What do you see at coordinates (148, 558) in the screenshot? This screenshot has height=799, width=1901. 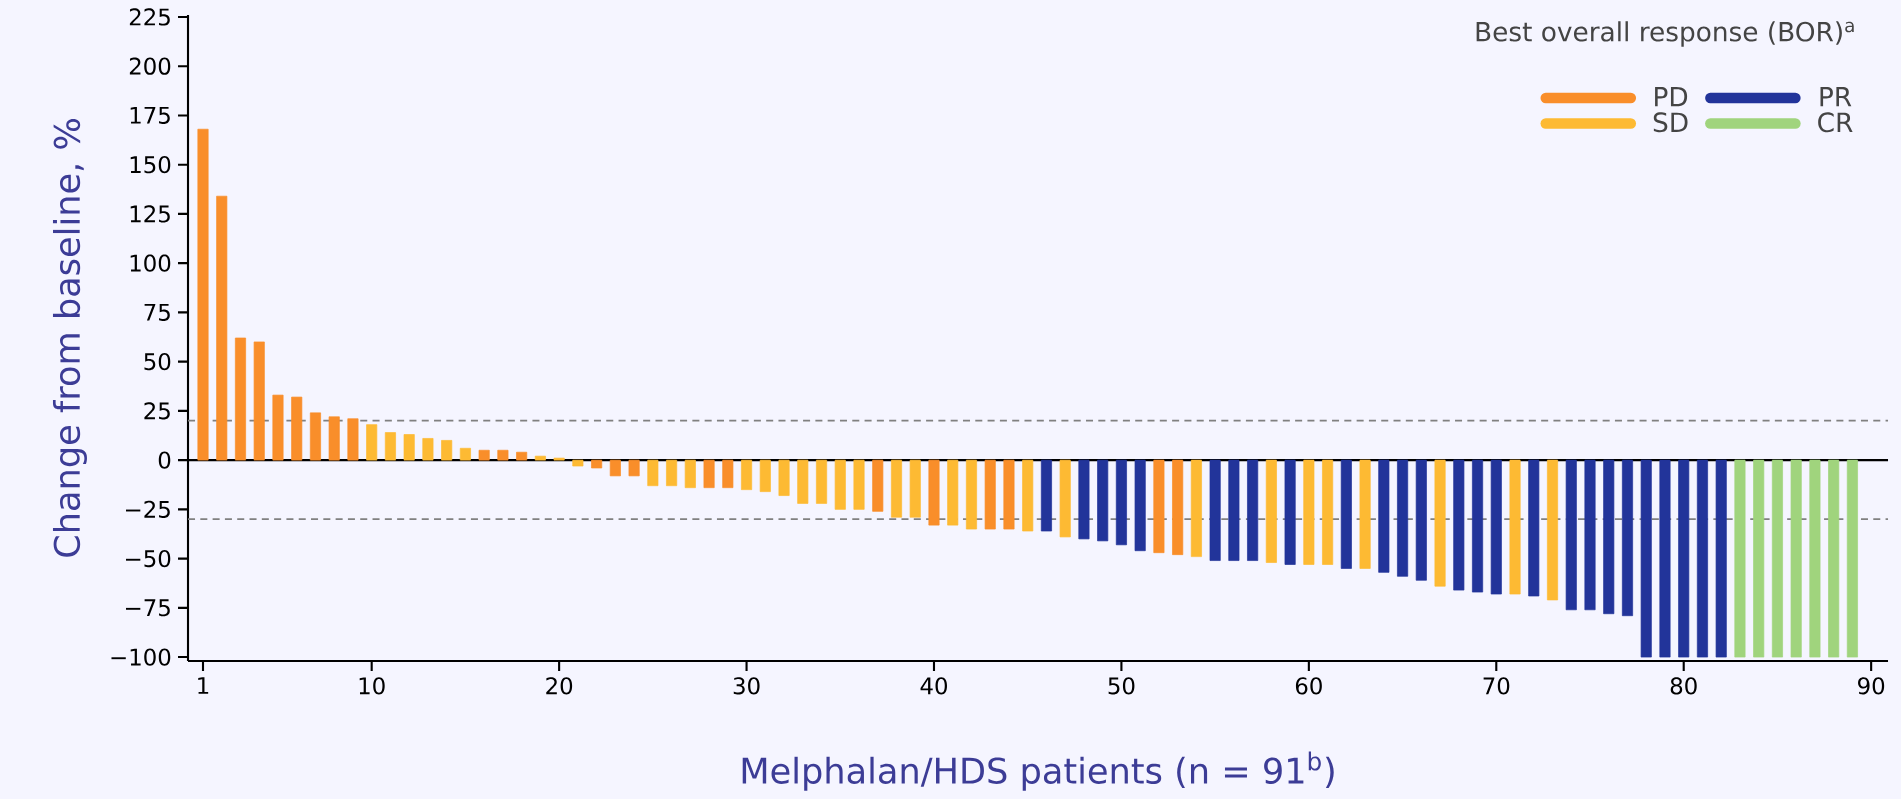 I see `y-tick-label: −50` at bounding box center [148, 558].